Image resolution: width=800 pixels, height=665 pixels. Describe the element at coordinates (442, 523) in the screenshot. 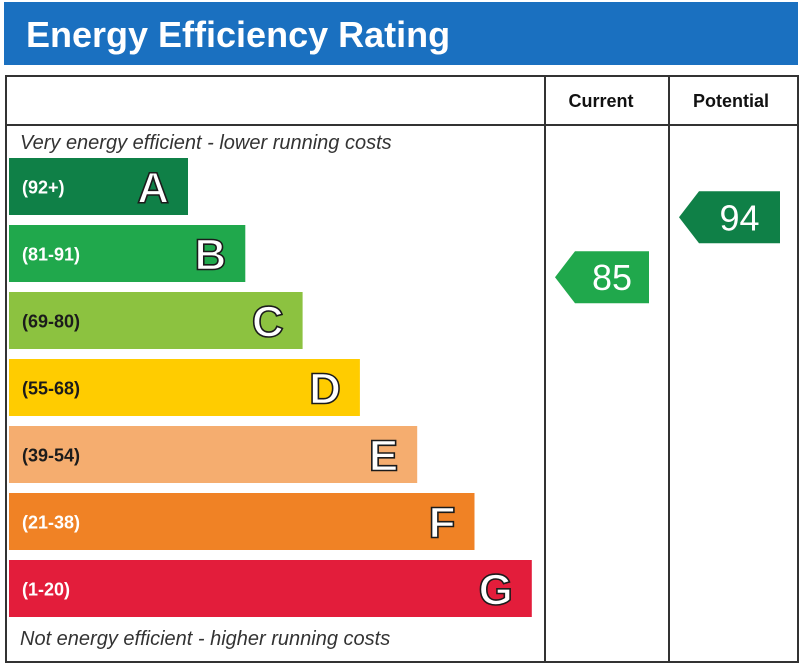

I see `band-letter: F` at that location.